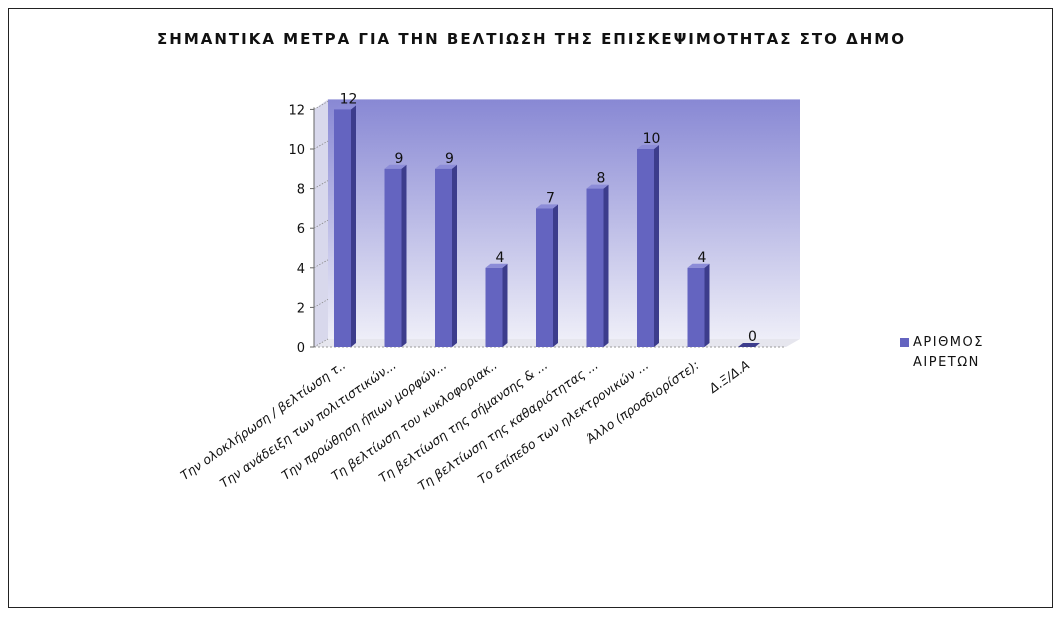  Describe the element at coordinates (301, 229) in the screenshot. I see `y-tick-label: 6` at that location.